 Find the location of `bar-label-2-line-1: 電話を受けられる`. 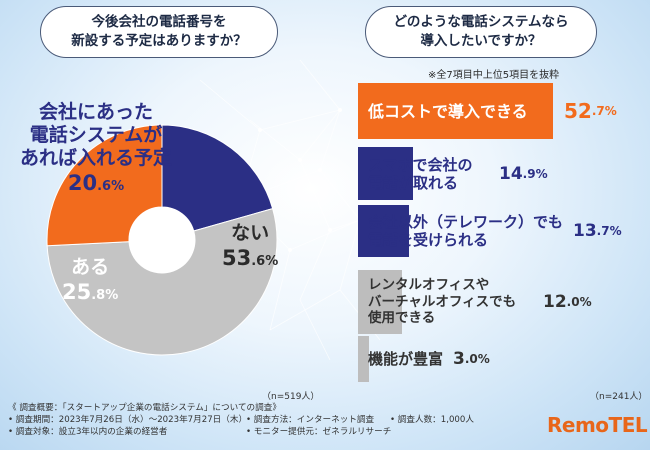

bar-label-2-line-1: 電話を受けられる is located at coordinates (428, 240).